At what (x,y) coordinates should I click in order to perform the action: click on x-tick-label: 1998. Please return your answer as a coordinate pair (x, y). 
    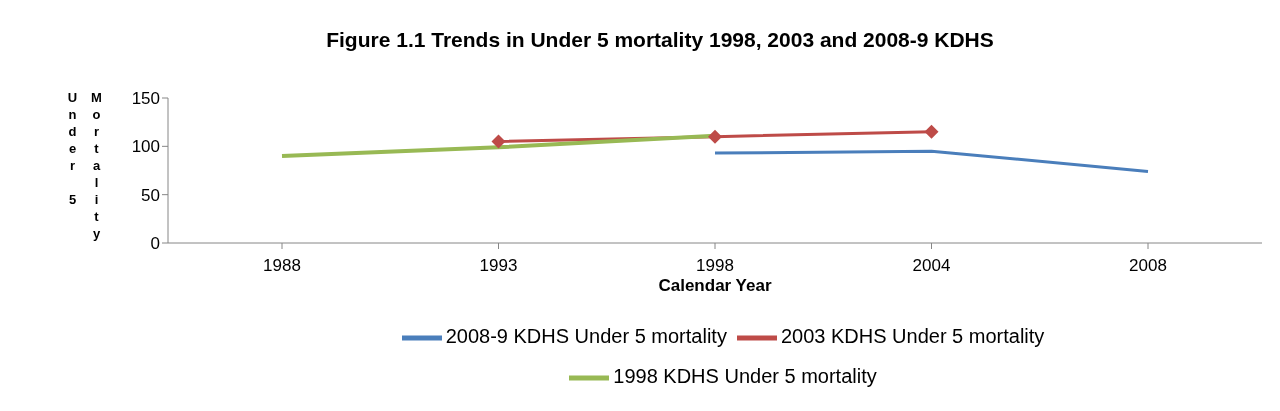
    Looking at the image, I should click on (715, 266).